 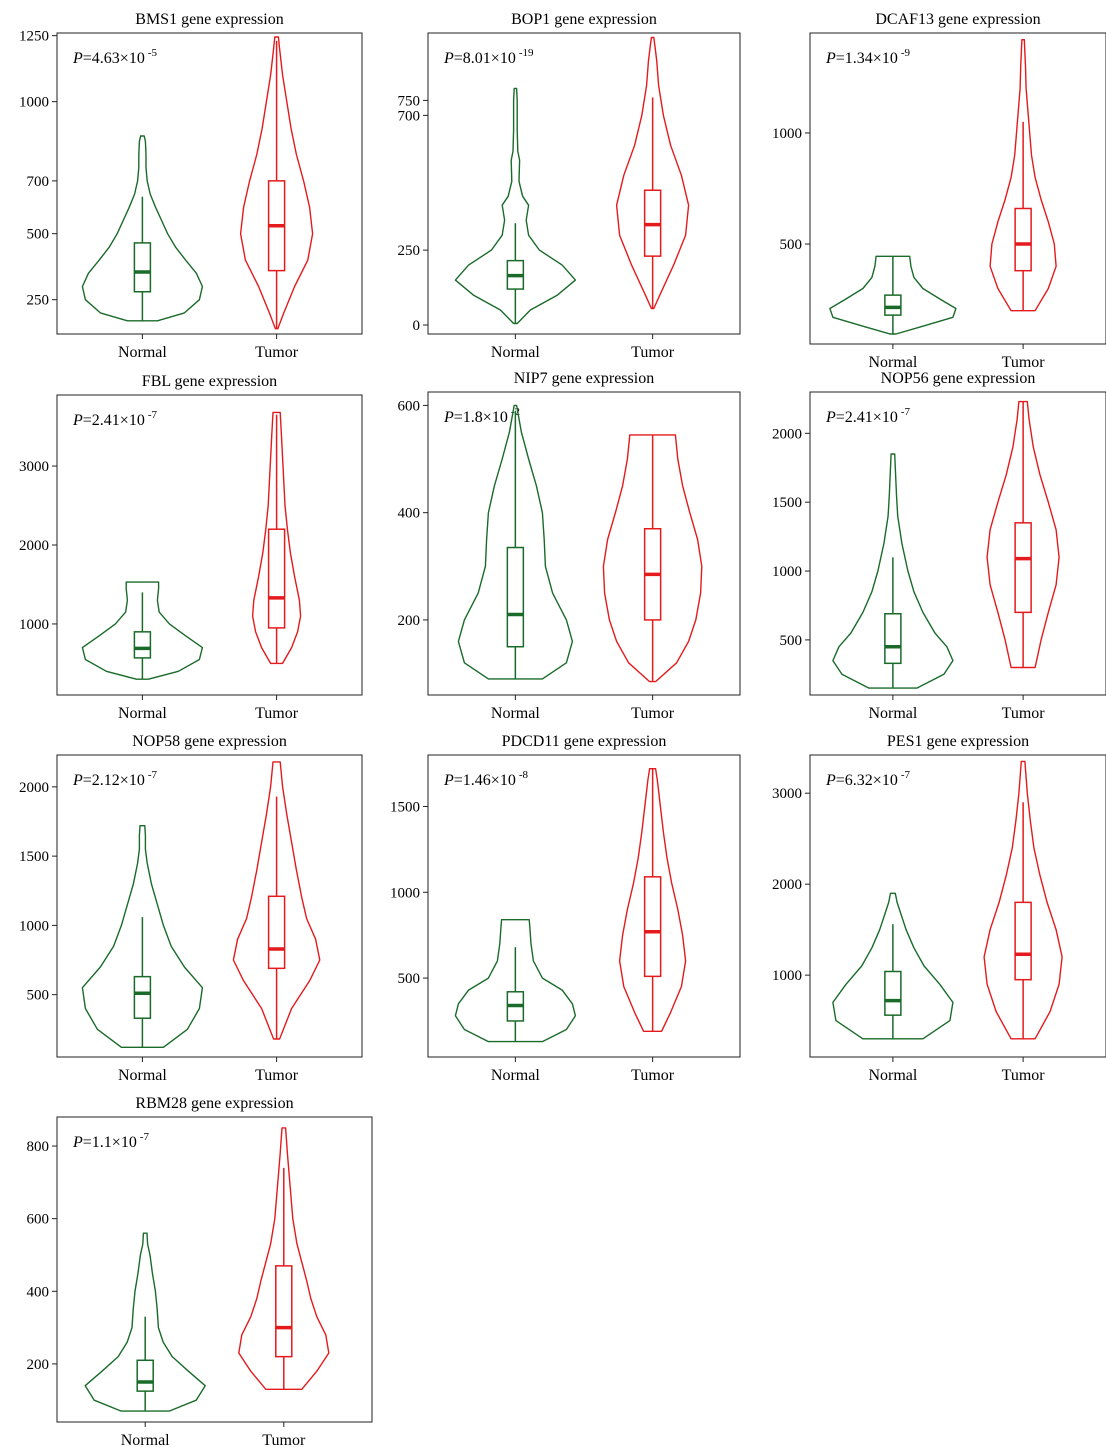 I want to click on y-tick-label: 0, so click(x=417, y=326).